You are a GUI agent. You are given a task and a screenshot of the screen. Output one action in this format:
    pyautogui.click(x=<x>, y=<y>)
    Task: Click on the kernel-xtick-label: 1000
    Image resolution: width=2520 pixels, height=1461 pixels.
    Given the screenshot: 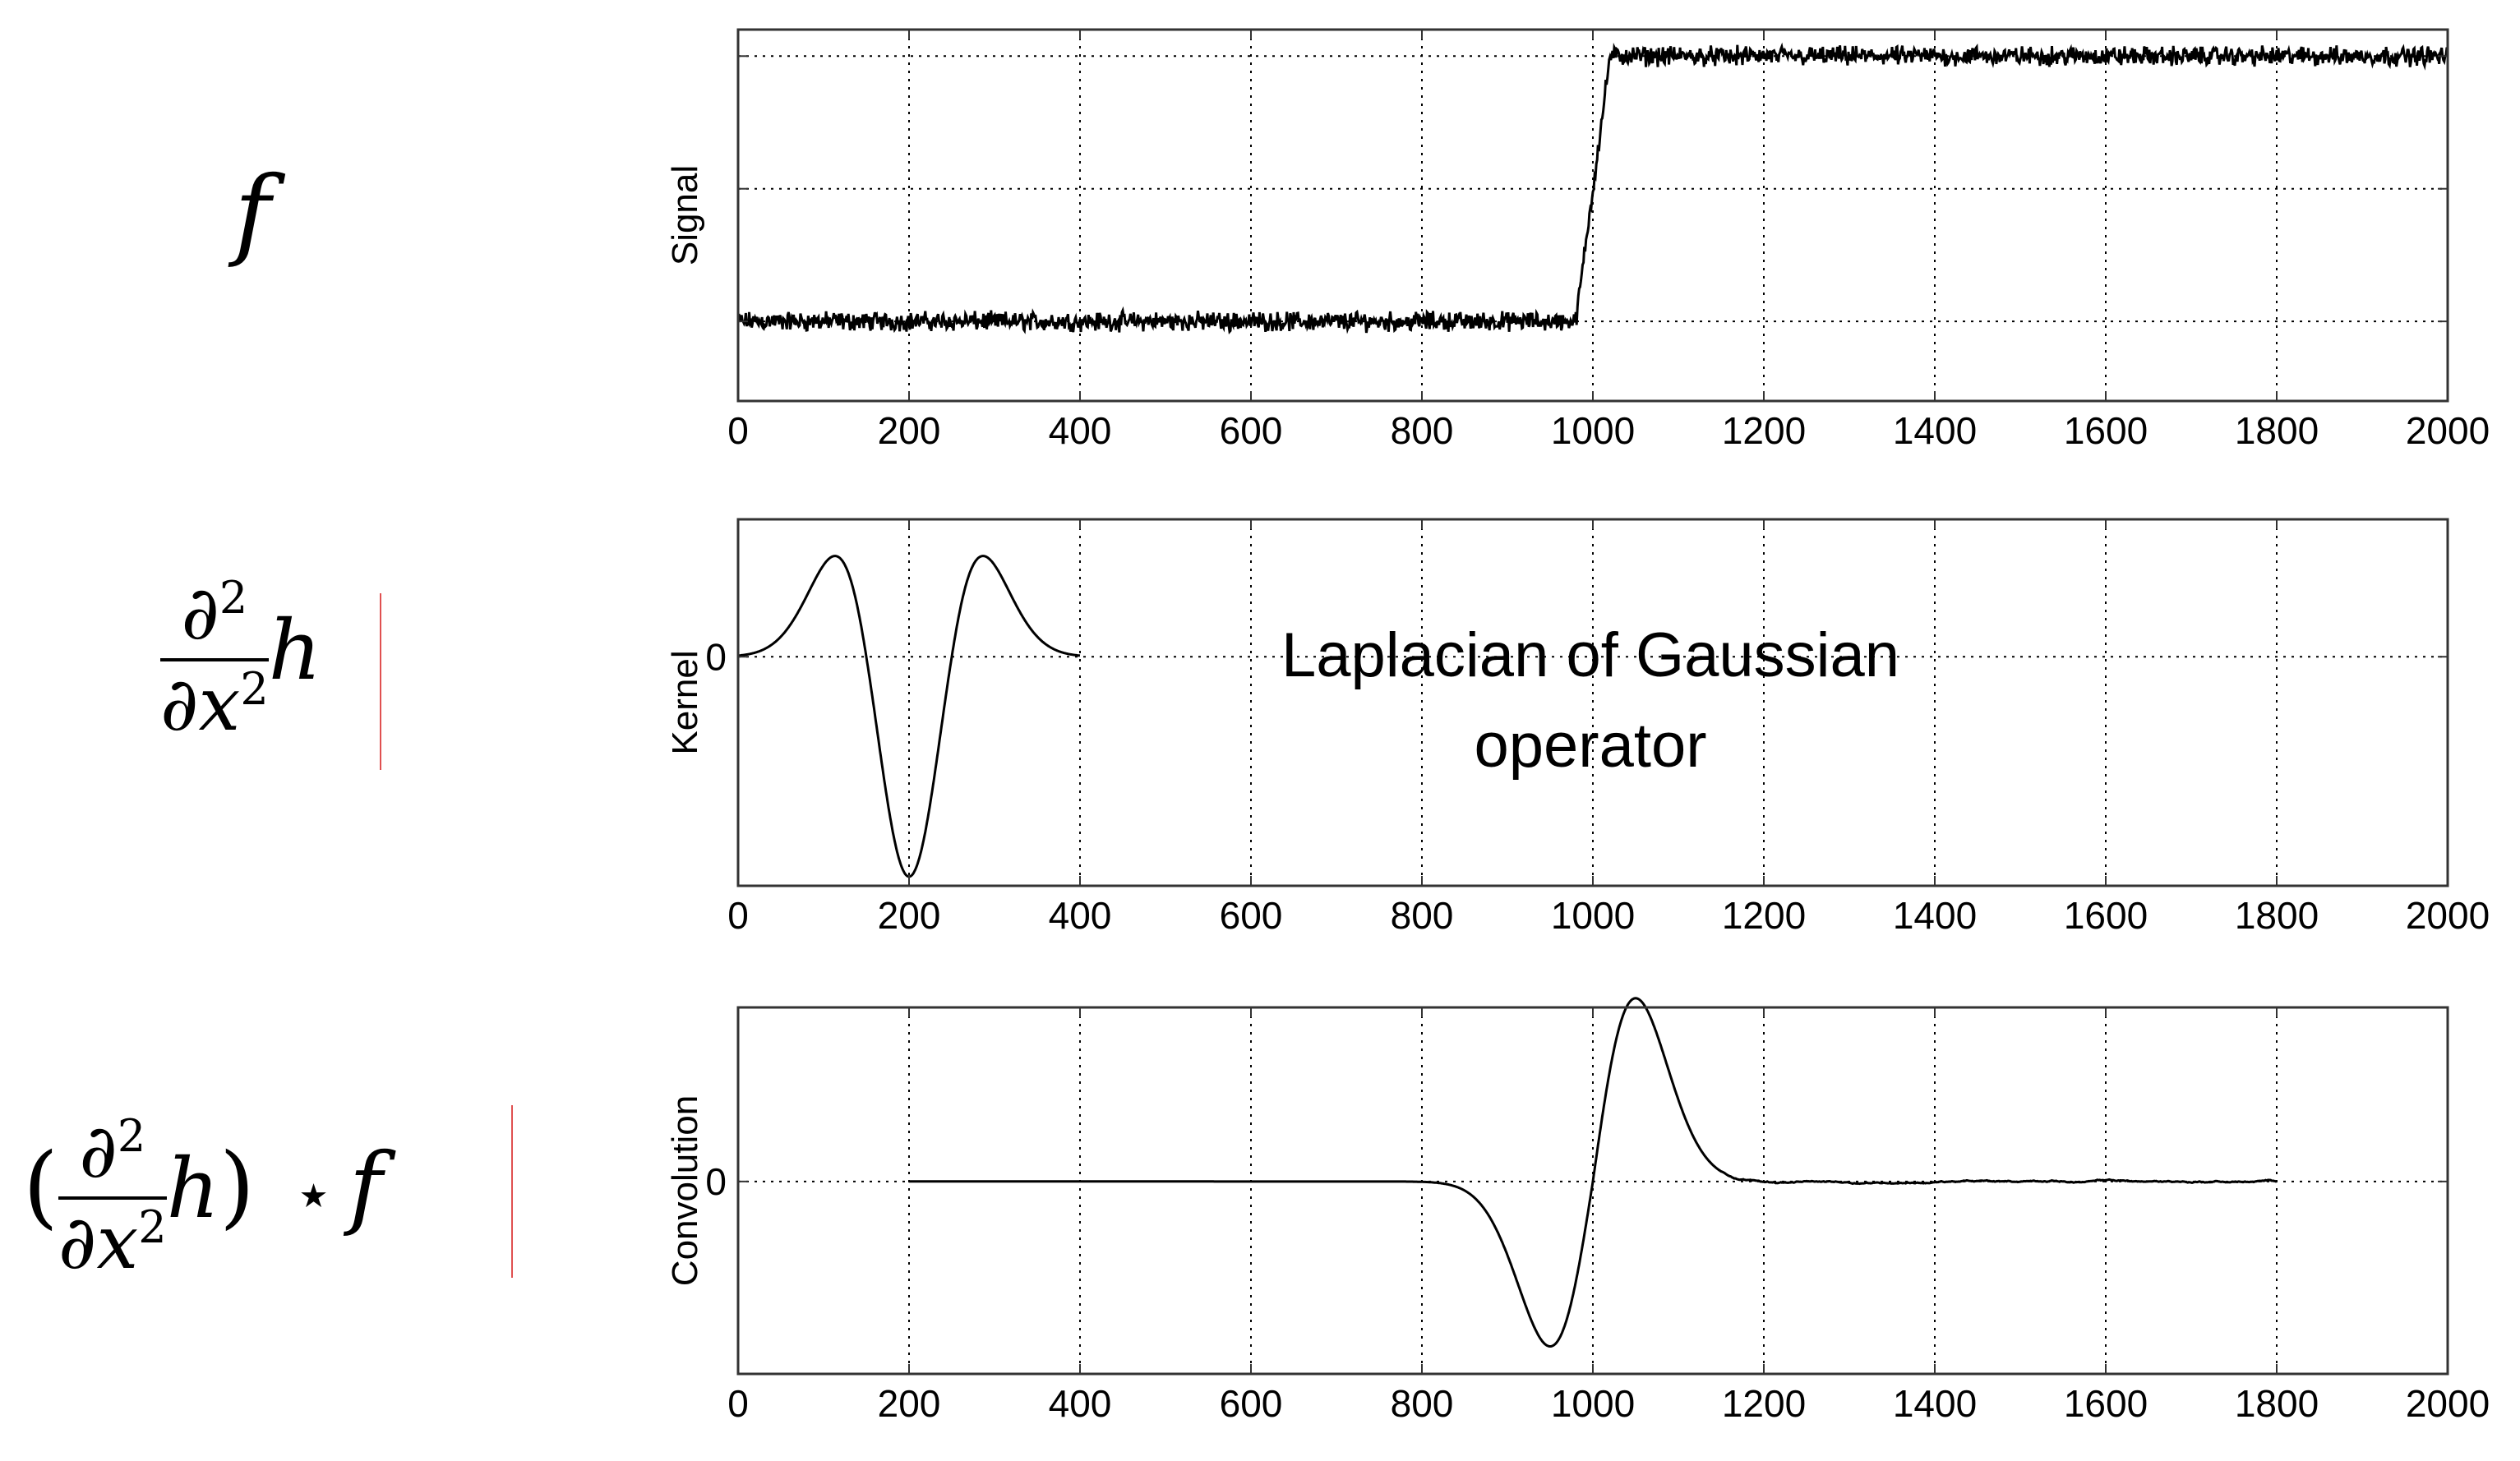 What is the action you would take?
    pyautogui.click(x=1593, y=915)
    